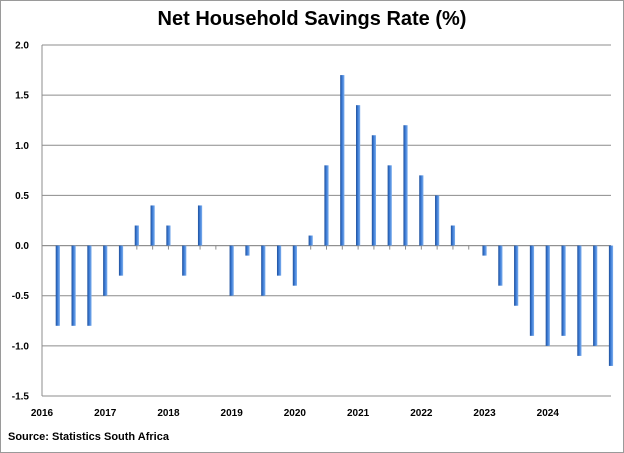  I want to click on x-tick-label: 2023, so click(484, 413).